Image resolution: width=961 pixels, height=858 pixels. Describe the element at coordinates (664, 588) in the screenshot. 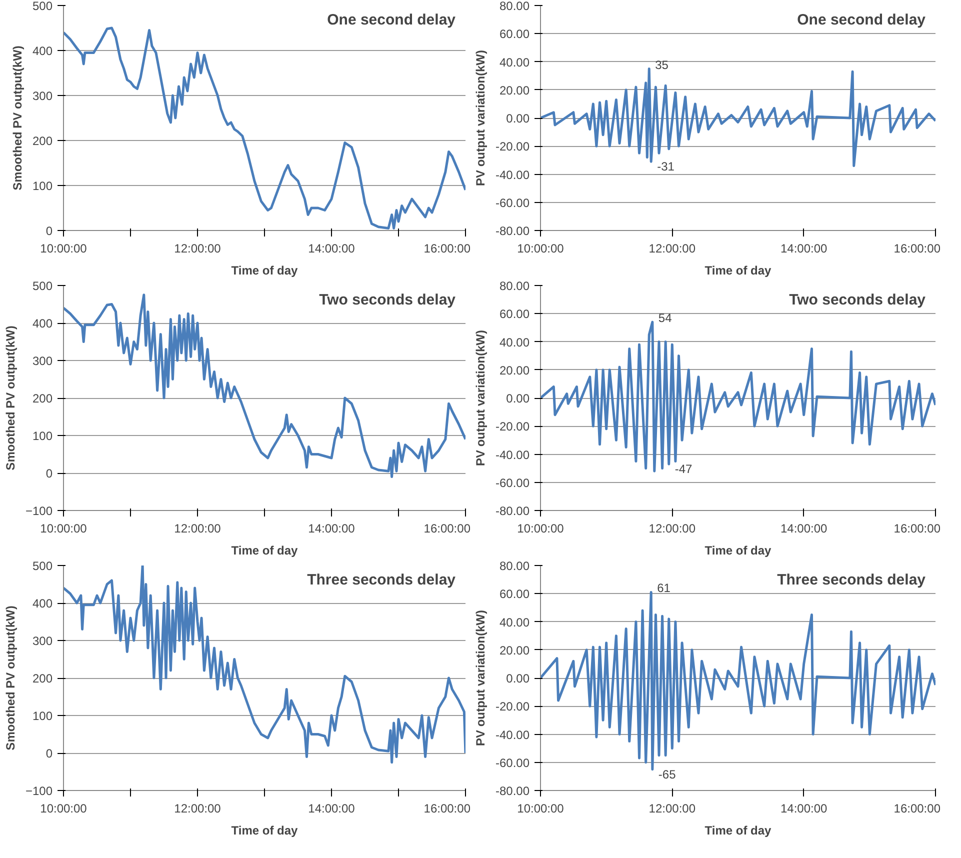

I see `annotation: 61` at that location.